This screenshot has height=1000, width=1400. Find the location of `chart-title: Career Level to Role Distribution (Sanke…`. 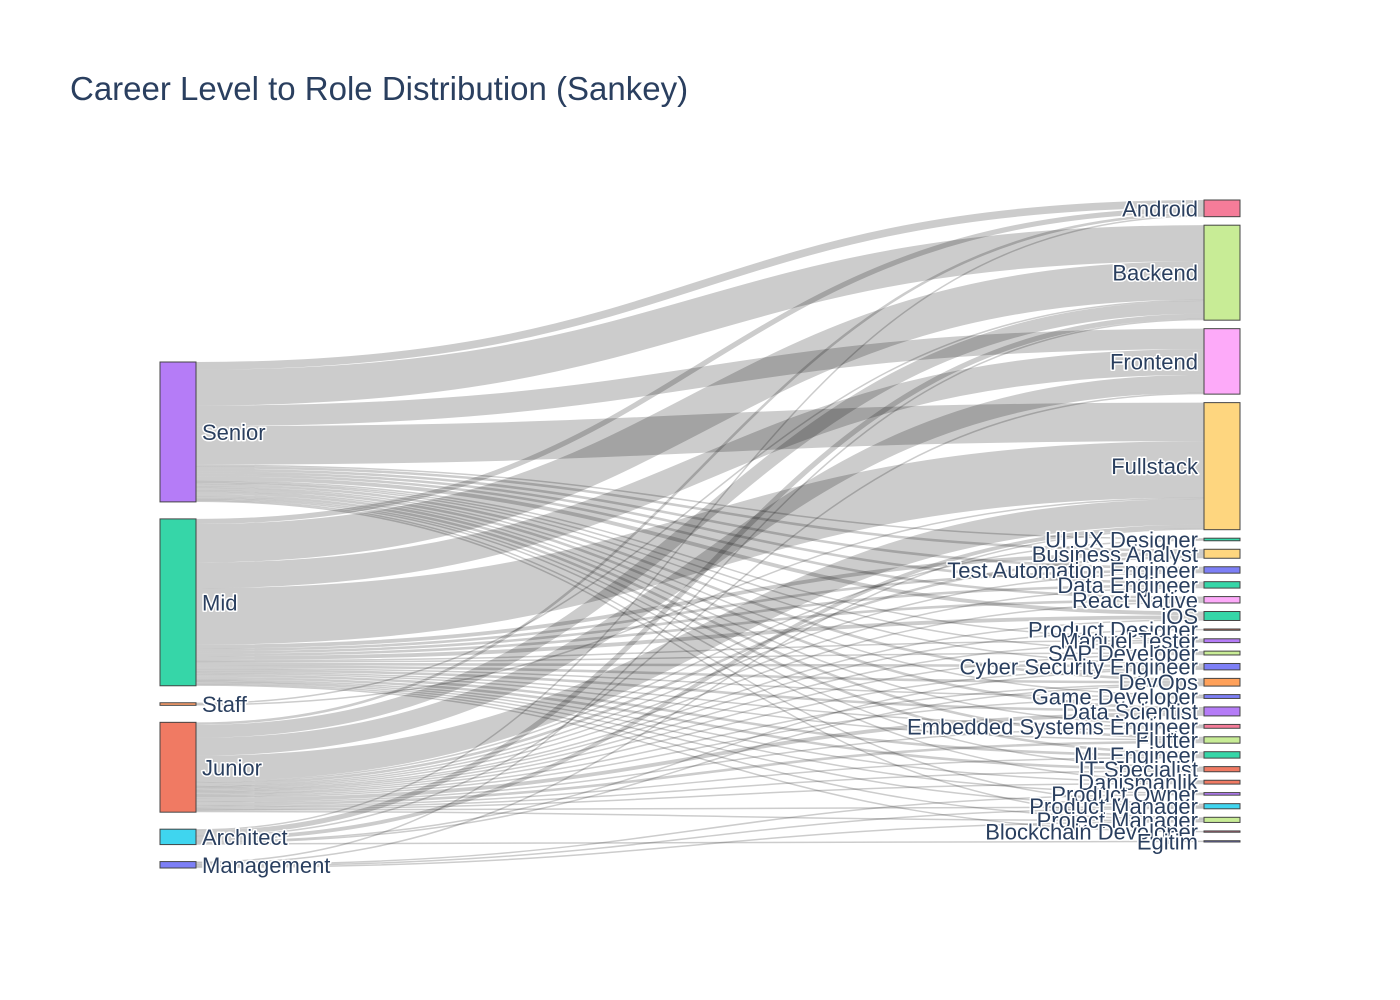

chart-title: Career Level to Role Distribution (Sanke… is located at coordinates (379, 88).